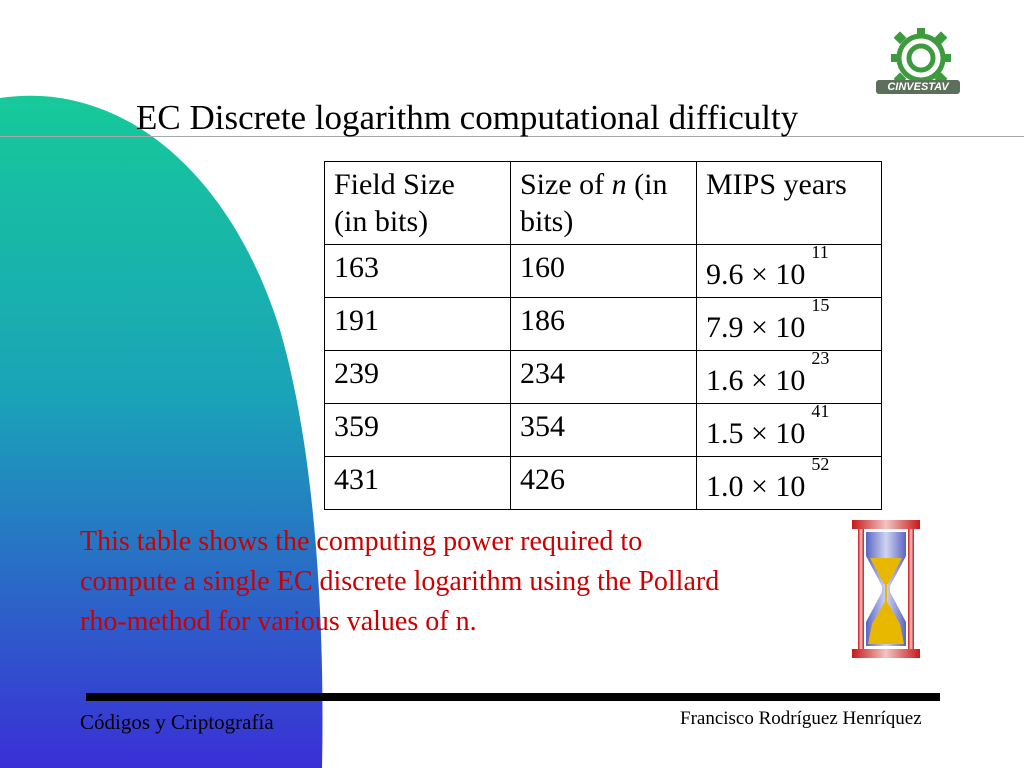 This screenshot has height=768, width=1024. I want to click on bottom-divider, so click(513, 697).